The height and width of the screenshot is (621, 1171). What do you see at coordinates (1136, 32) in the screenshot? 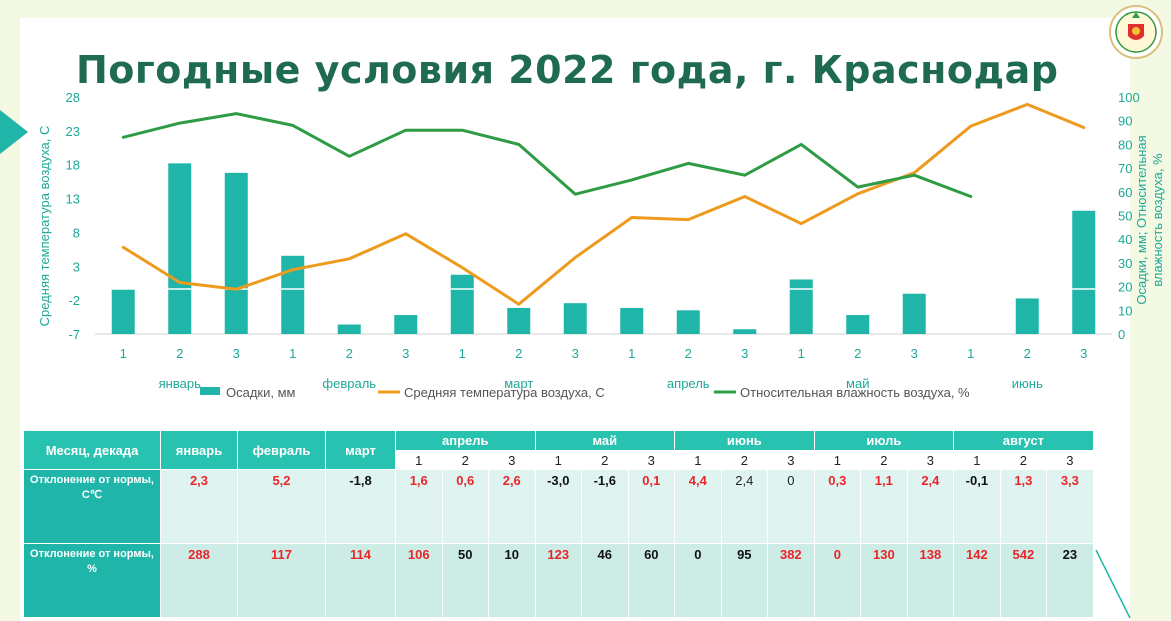
I see `academy-emblem-icon` at bounding box center [1136, 32].